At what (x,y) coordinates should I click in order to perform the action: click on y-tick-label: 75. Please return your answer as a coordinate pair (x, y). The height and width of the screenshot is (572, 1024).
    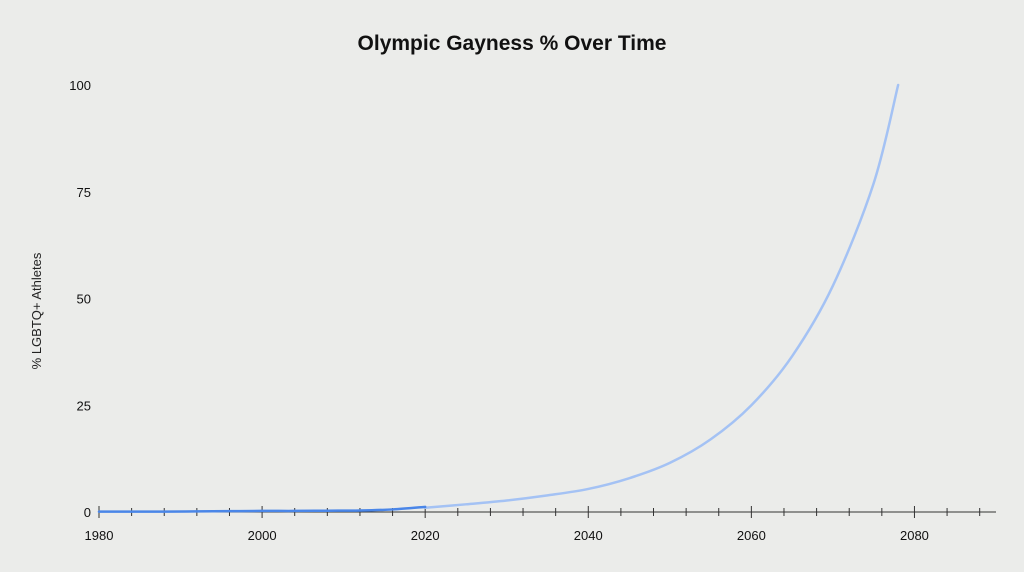
    Looking at the image, I should click on (84, 192).